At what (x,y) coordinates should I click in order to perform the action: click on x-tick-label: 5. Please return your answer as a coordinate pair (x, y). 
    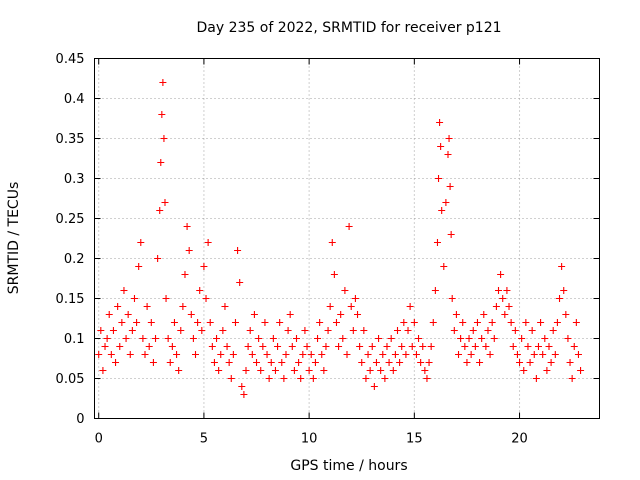
    Looking at the image, I should click on (204, 439).